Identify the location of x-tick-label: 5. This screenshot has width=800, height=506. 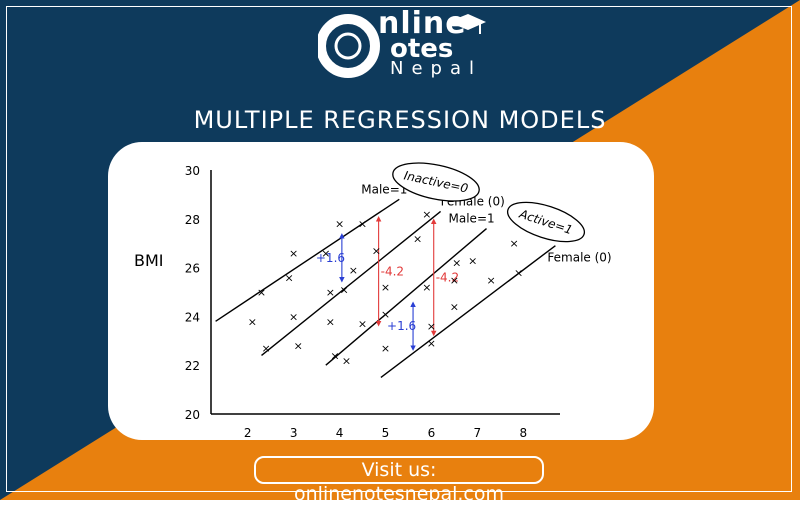
(386, 433).